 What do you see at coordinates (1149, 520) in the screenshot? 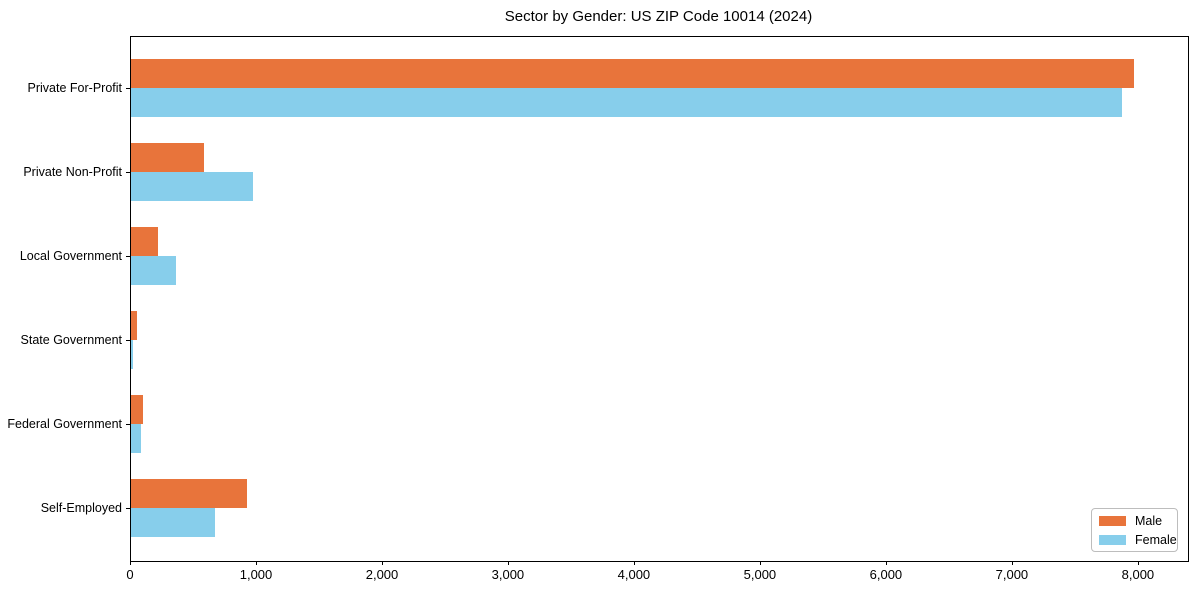
I see `legend-male-label: Male` at bounding box center [1149, 520].